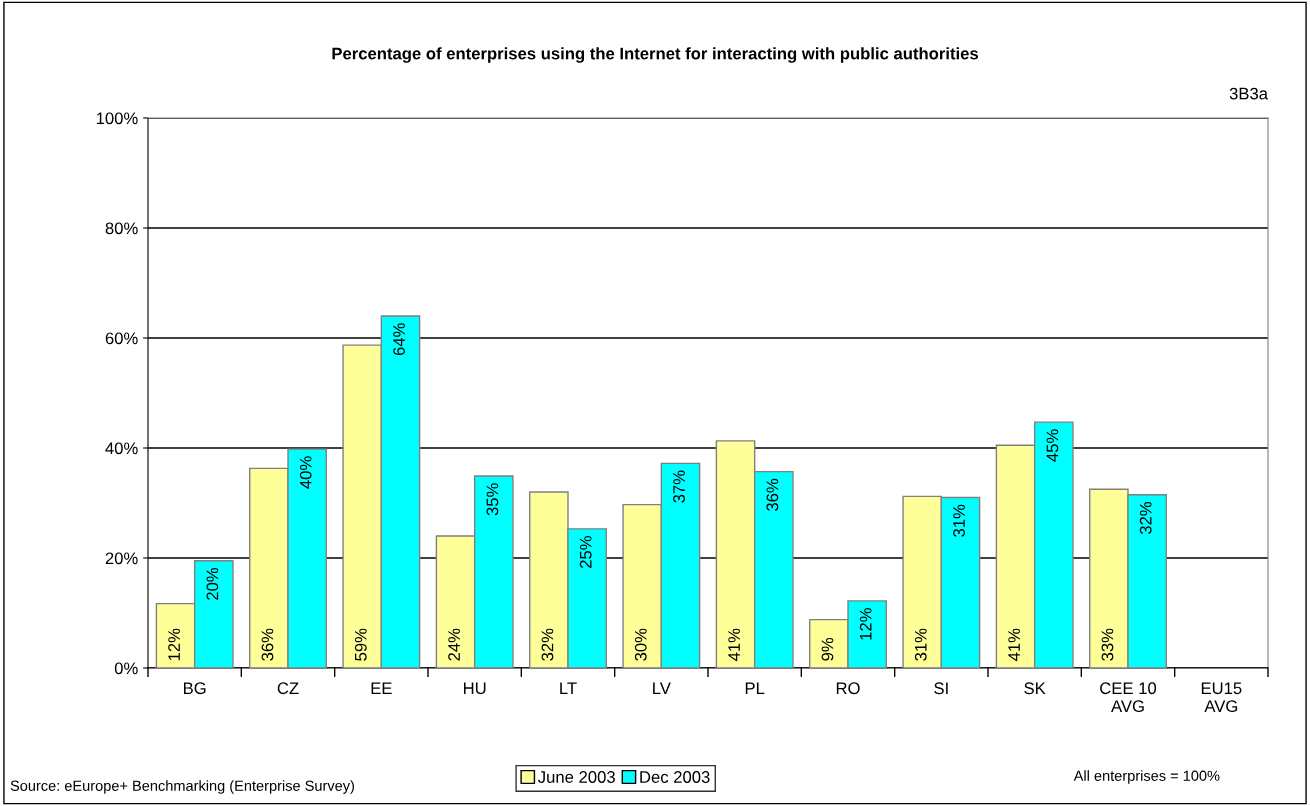 The image size is (1310, 806). I want to click on legend-label: Dec 2003, so click(675, 777).